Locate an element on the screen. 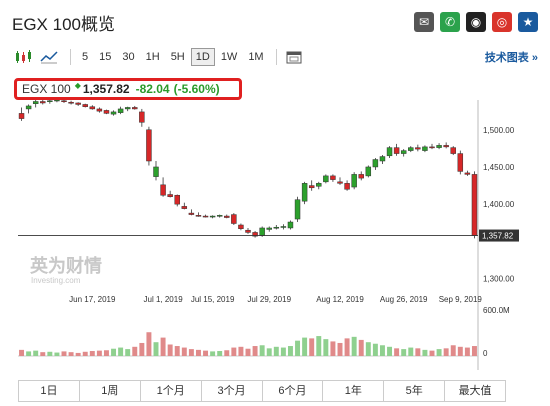 The width and height of the screenshot is (550, 406). volume-tick-label: 600.0M is located at coordinates (496, 310).